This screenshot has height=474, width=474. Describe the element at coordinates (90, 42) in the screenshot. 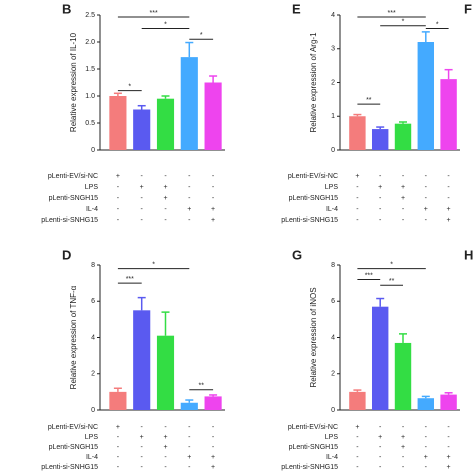

I see `y-tick-label: 2.0` at that location.